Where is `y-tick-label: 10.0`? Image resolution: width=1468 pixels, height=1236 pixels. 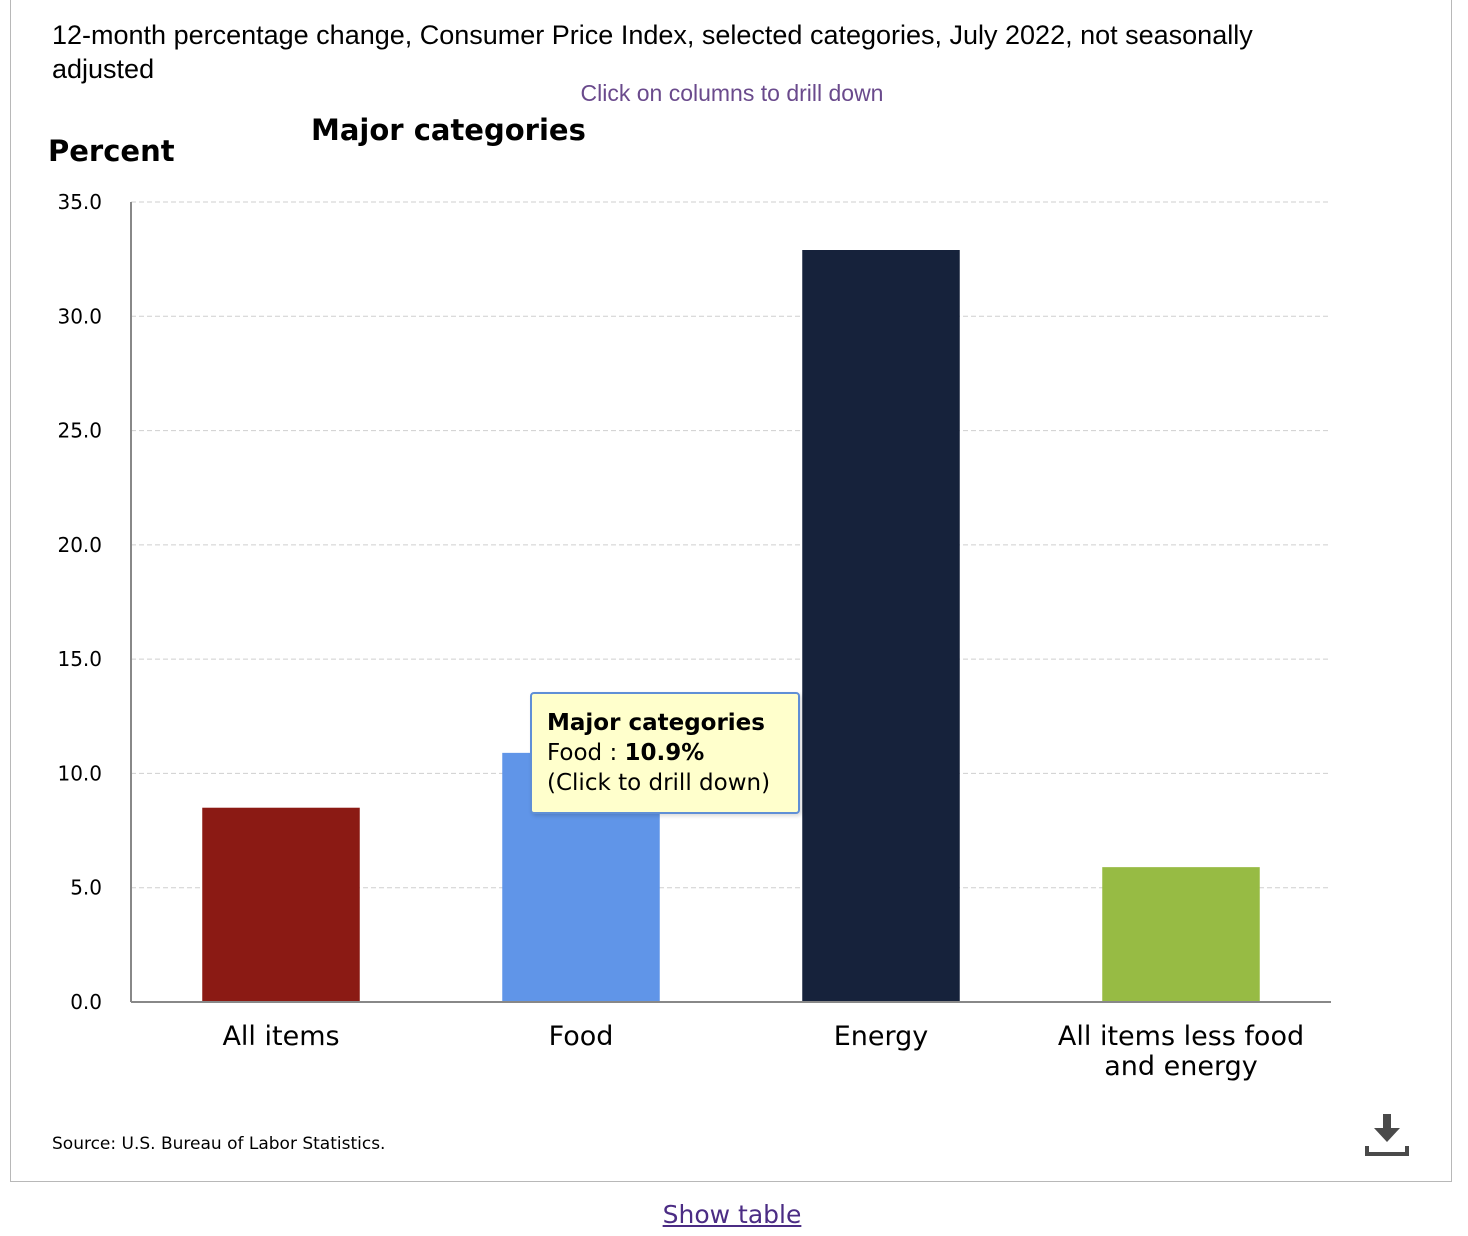
y-tick-label: 10.0 is located at coordinates (79, 773).